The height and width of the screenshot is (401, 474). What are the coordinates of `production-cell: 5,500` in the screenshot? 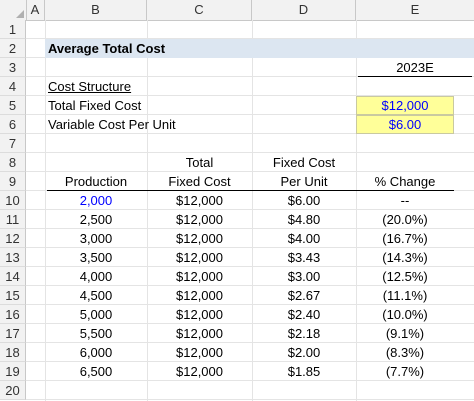 It's located at (96, 333).